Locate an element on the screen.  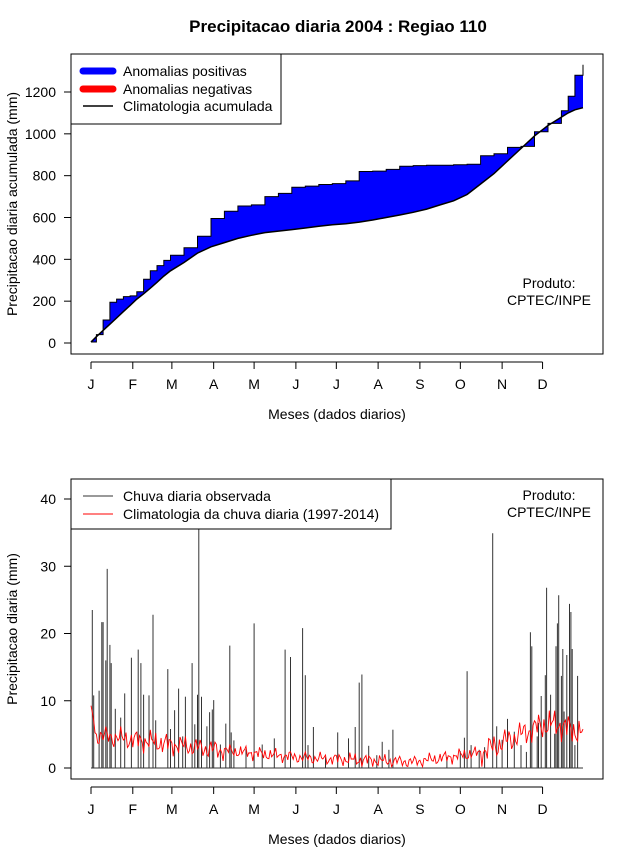
daily-climatology-line is located at coordinates (337, 737).